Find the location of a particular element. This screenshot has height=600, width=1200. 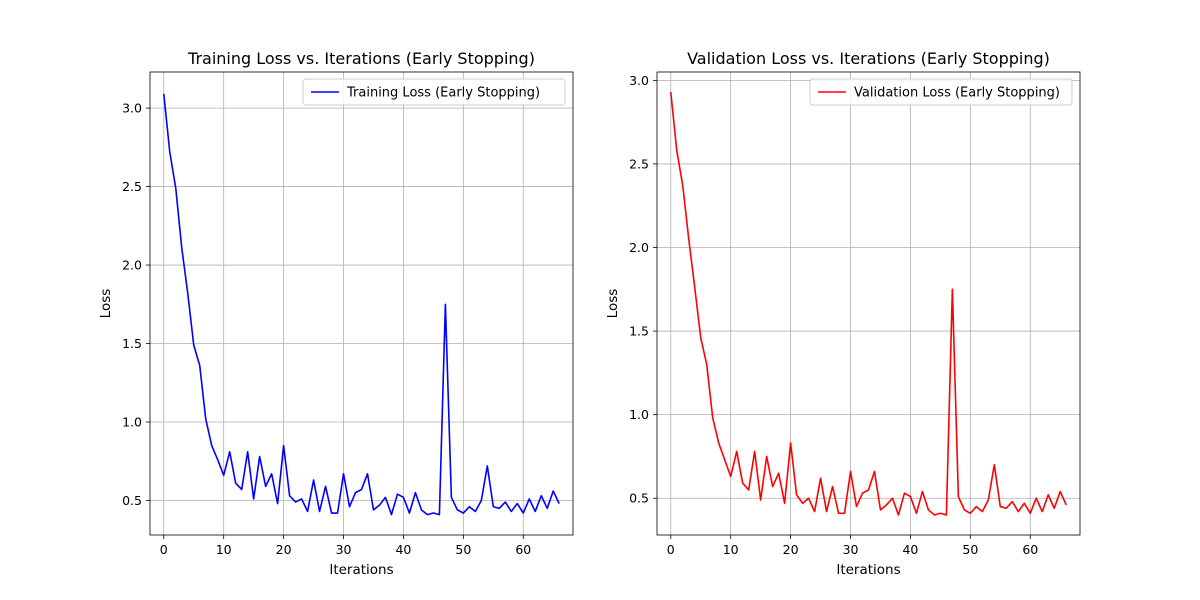

legend: Validation Loss (Early Stopping) is located at coordinates (941, 92).